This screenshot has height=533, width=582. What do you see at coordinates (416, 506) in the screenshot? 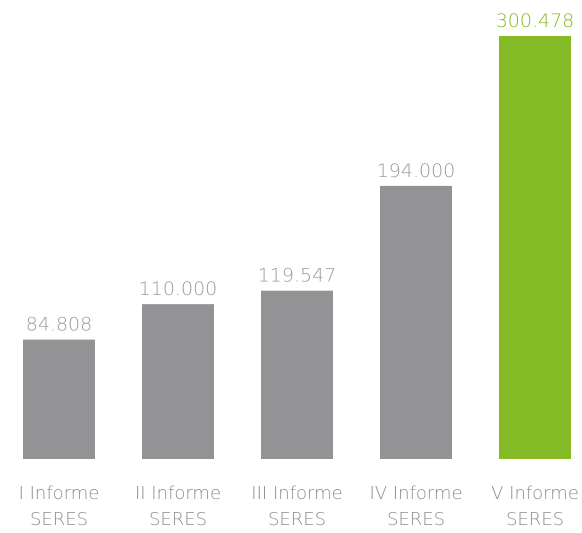
I see `x-tick-label: IV Informe SERES` at bounding box center [416, 506].